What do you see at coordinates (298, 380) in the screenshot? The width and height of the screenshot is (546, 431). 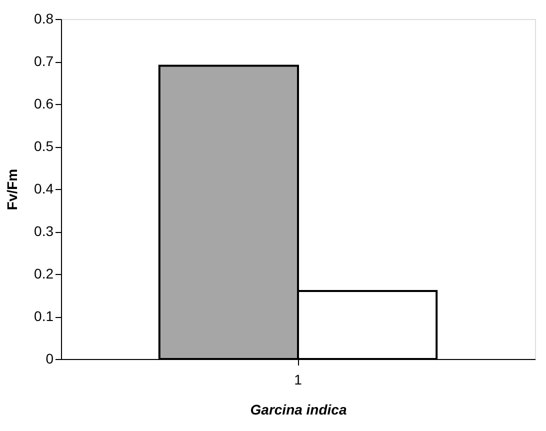 I see `x-tick-label: 1` at bounding box center [298, 380].